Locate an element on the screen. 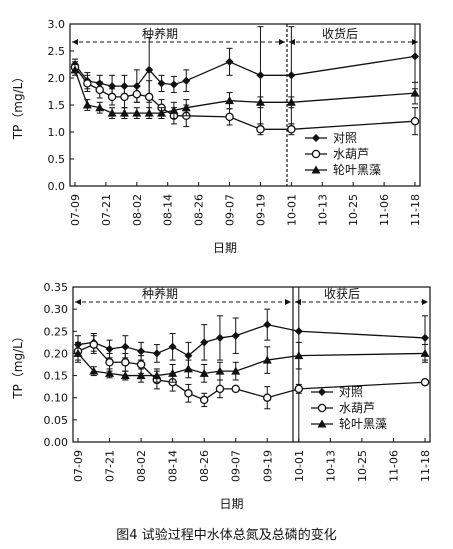  figure-caption: 图4 试验过程中水体总氮及总磷的变化 is located at coordinates (226, 535).